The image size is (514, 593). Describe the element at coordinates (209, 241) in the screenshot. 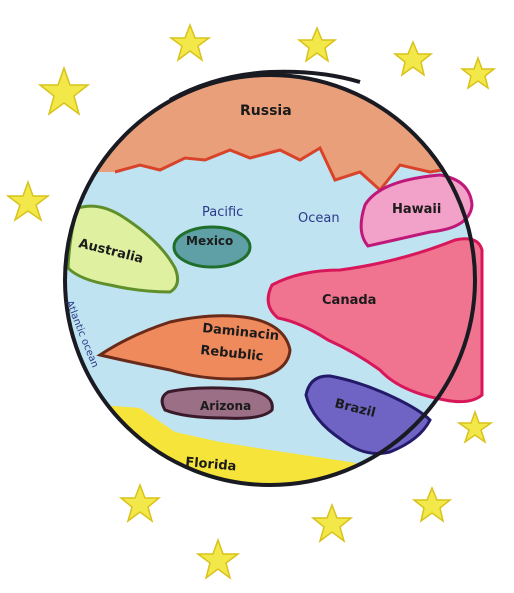

I see `label-mexico: Mexico` at that location.